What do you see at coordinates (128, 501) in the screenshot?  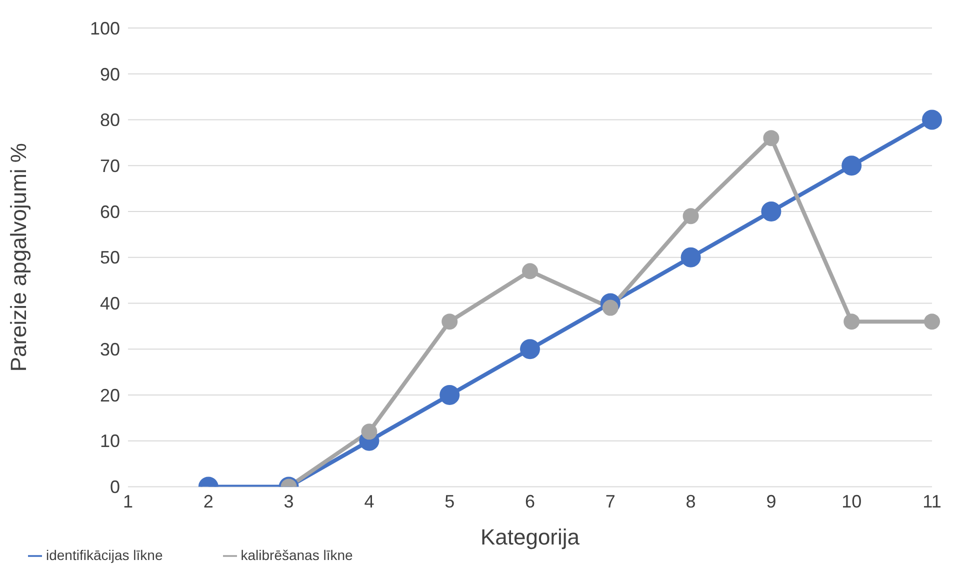 I see `x-tick-label: 1` at bounding box center [128, 501].